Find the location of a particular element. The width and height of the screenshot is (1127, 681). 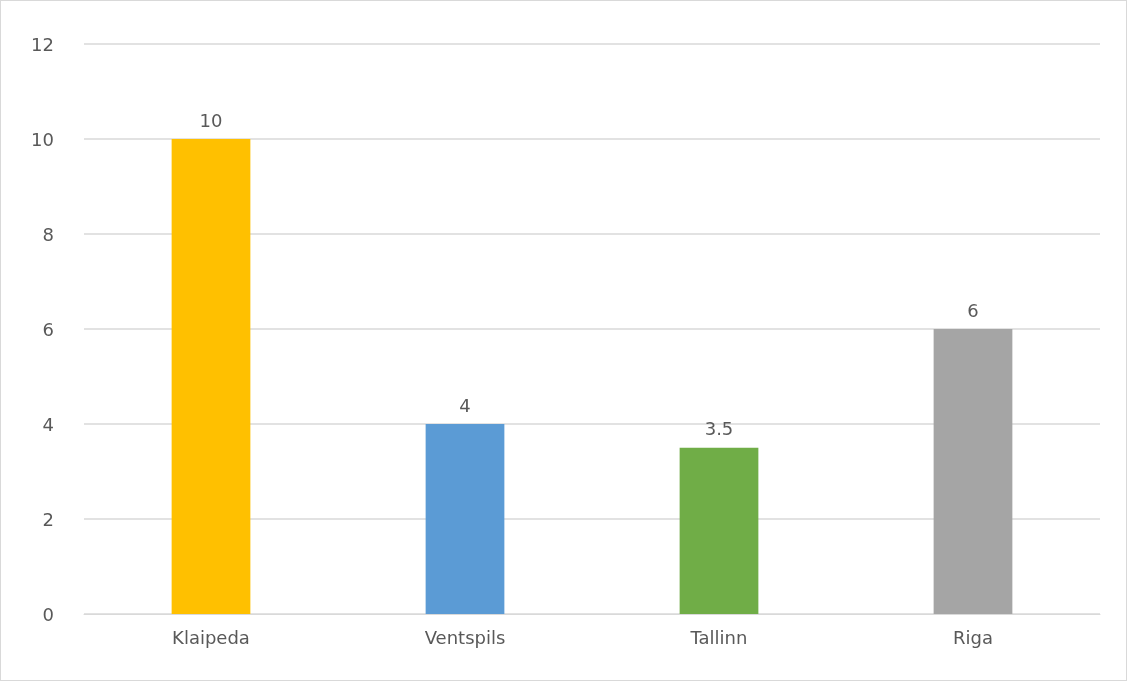

y-tick-label: 8 is located at coordinates (48, 234).